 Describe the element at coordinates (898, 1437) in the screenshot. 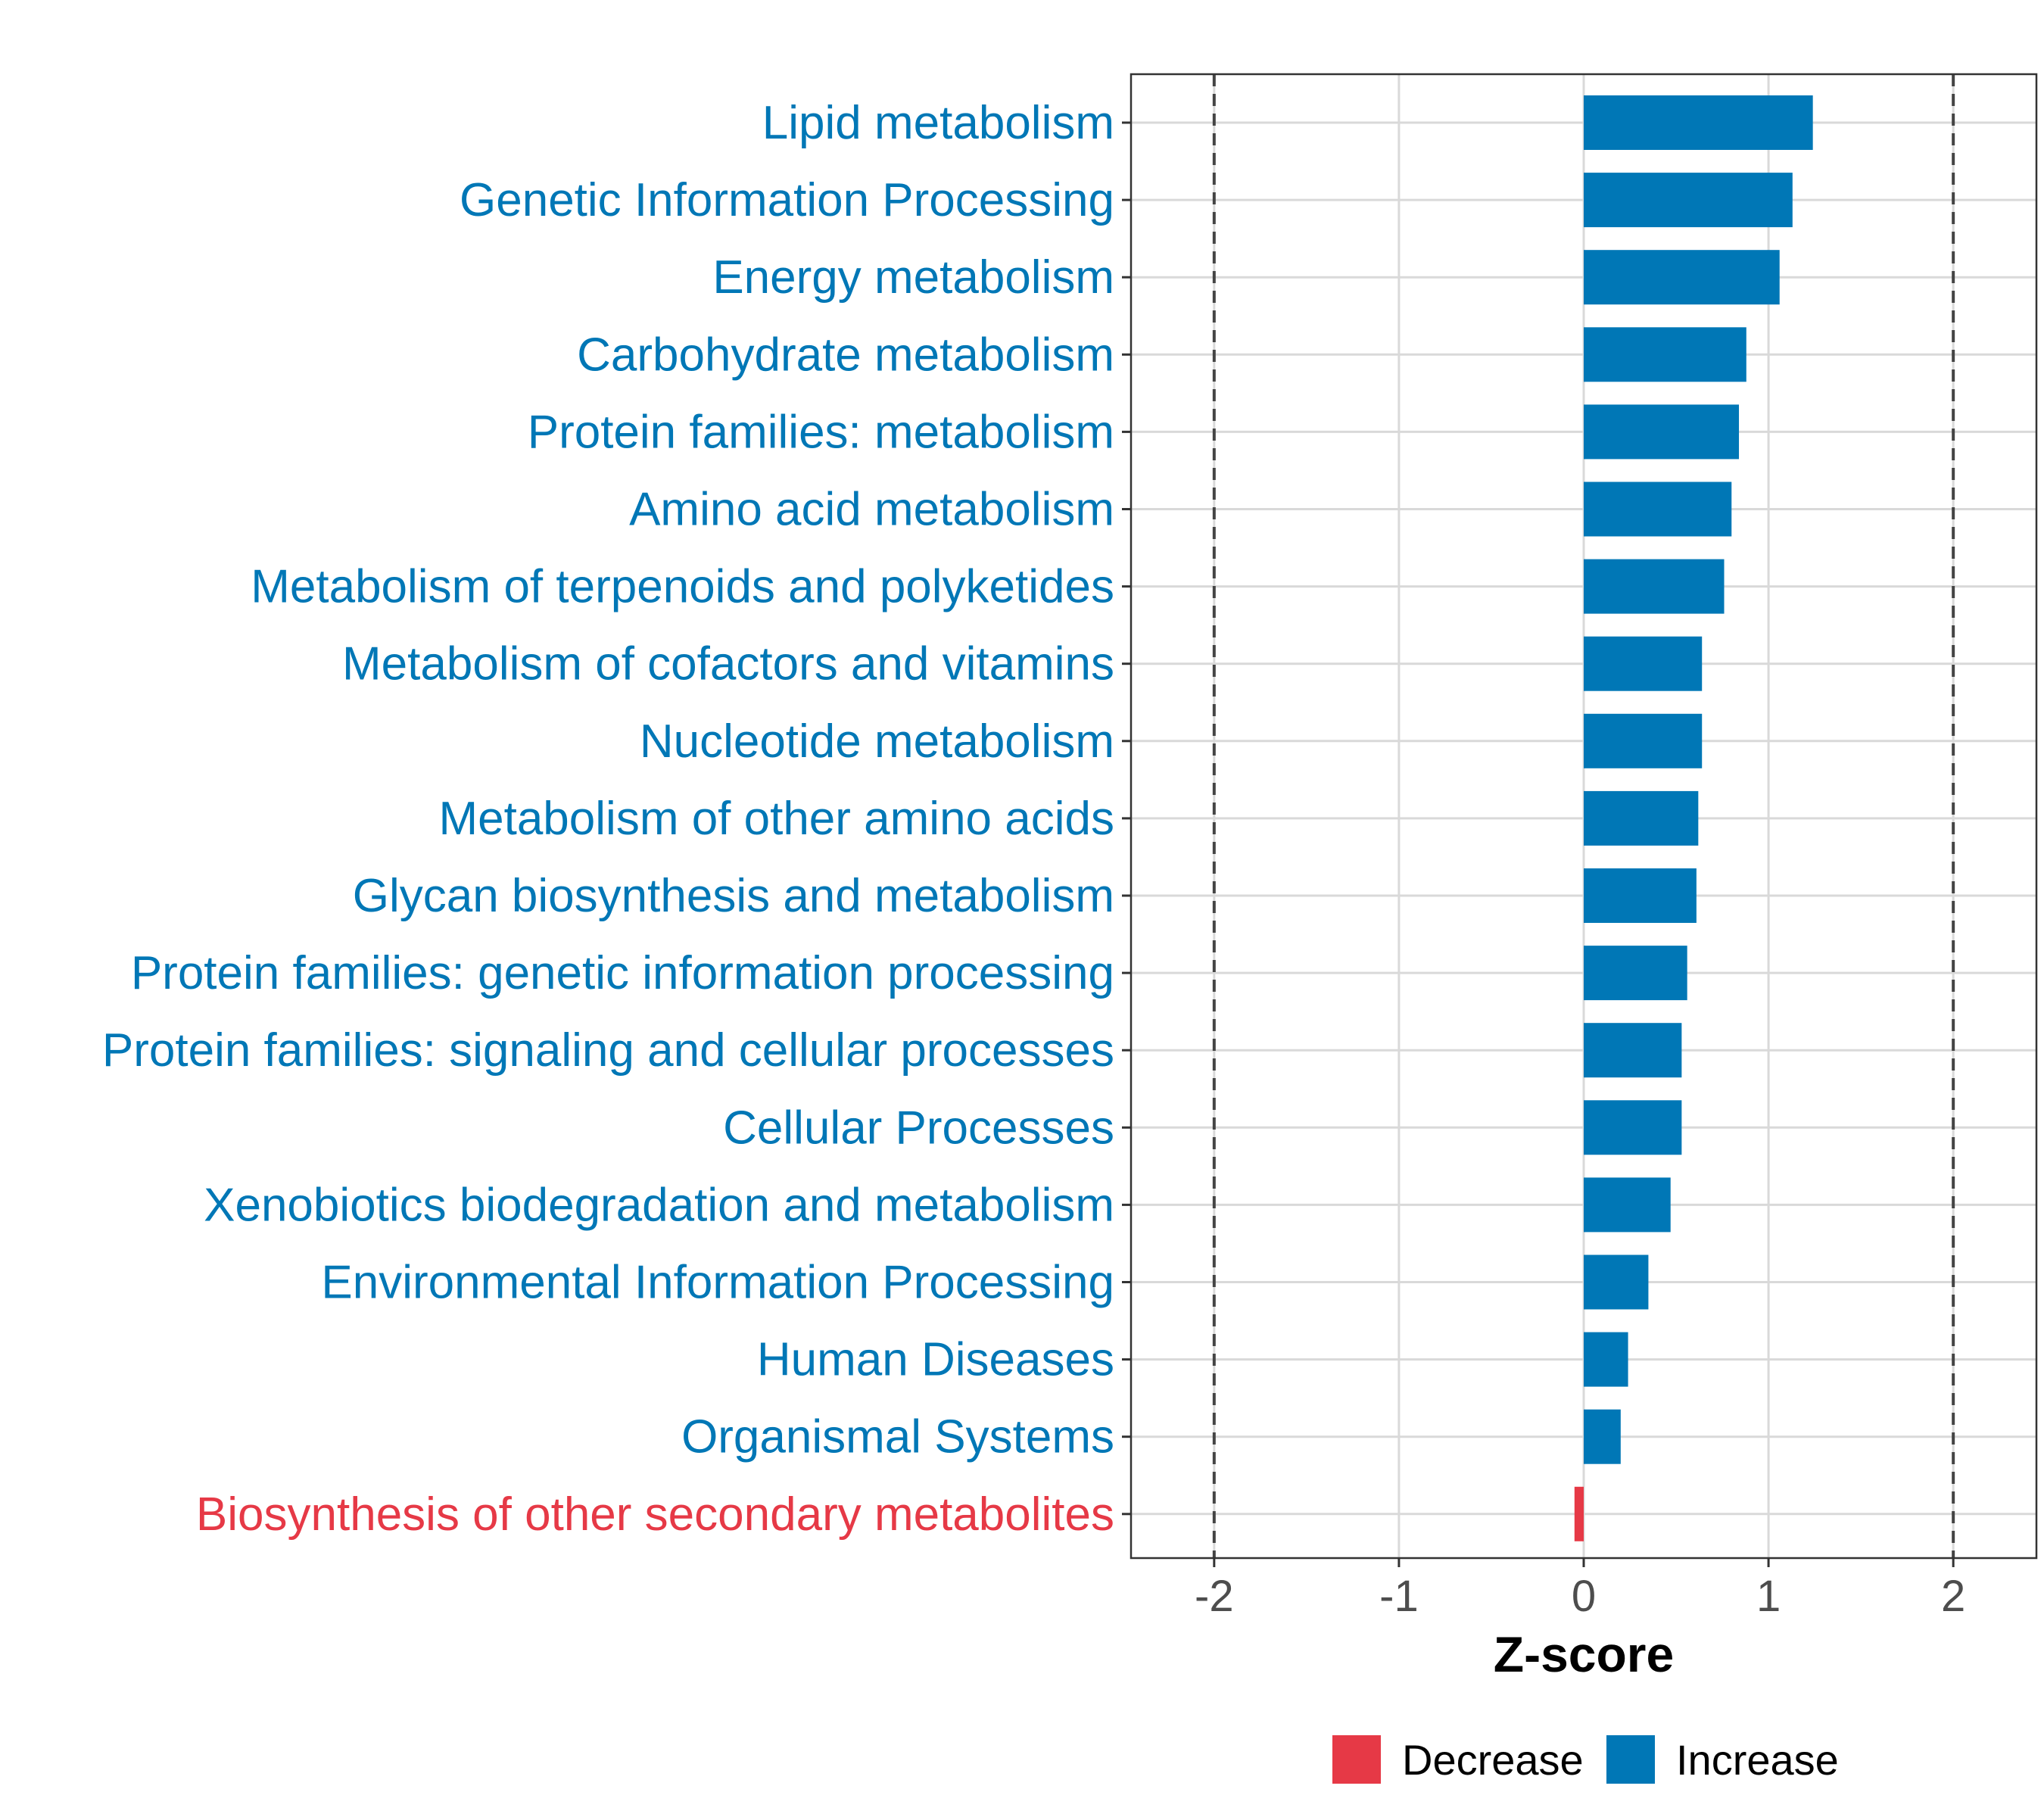

I see `category-label: Organismal Systems` at that location.